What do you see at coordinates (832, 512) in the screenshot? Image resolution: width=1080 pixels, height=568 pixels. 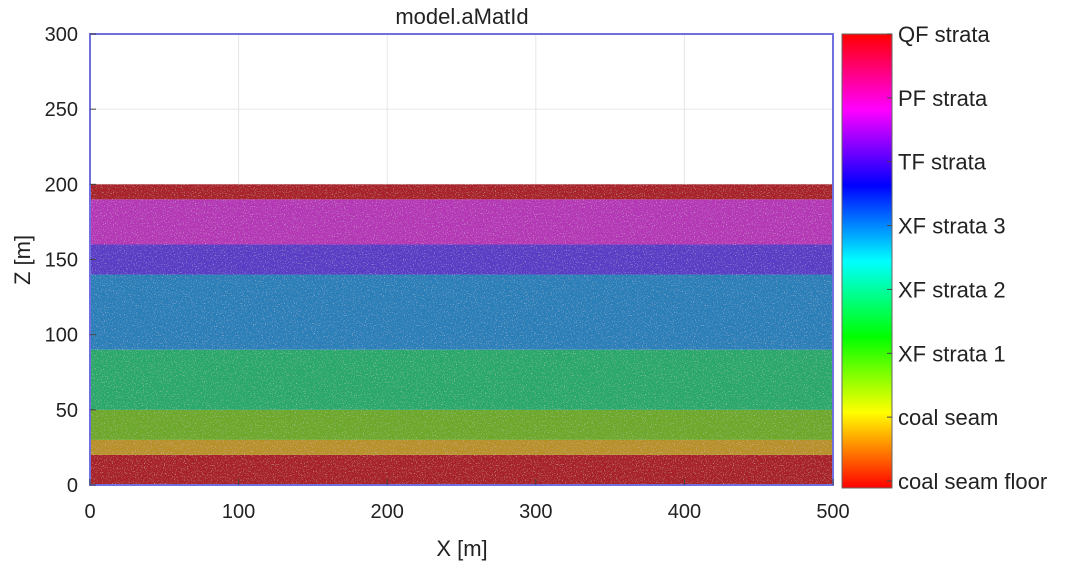 I see `x-tick-label: 500` at bounding box center [832, 512].